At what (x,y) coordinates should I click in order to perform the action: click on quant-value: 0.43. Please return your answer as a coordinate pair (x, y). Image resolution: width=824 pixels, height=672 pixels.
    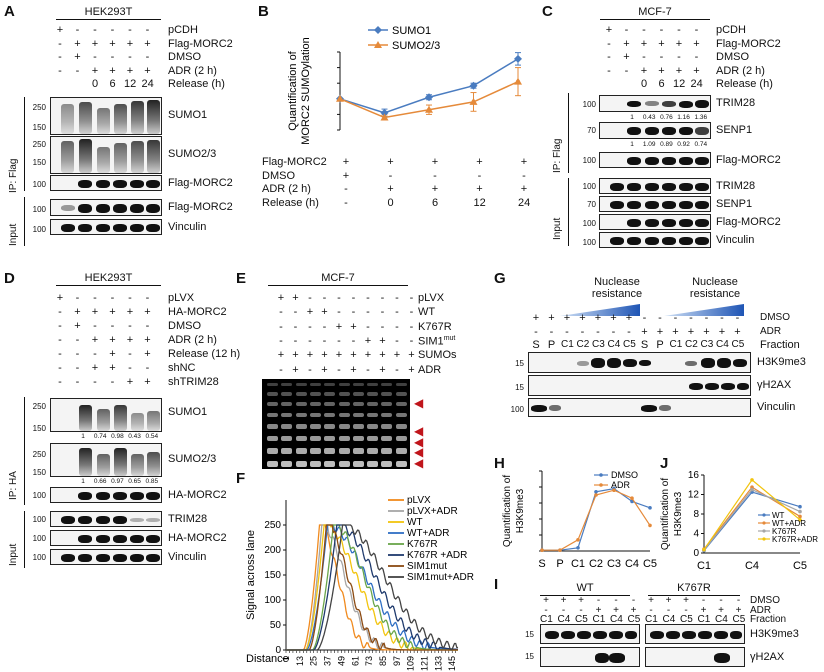
    Looking at the image, I should click on (134, 436).